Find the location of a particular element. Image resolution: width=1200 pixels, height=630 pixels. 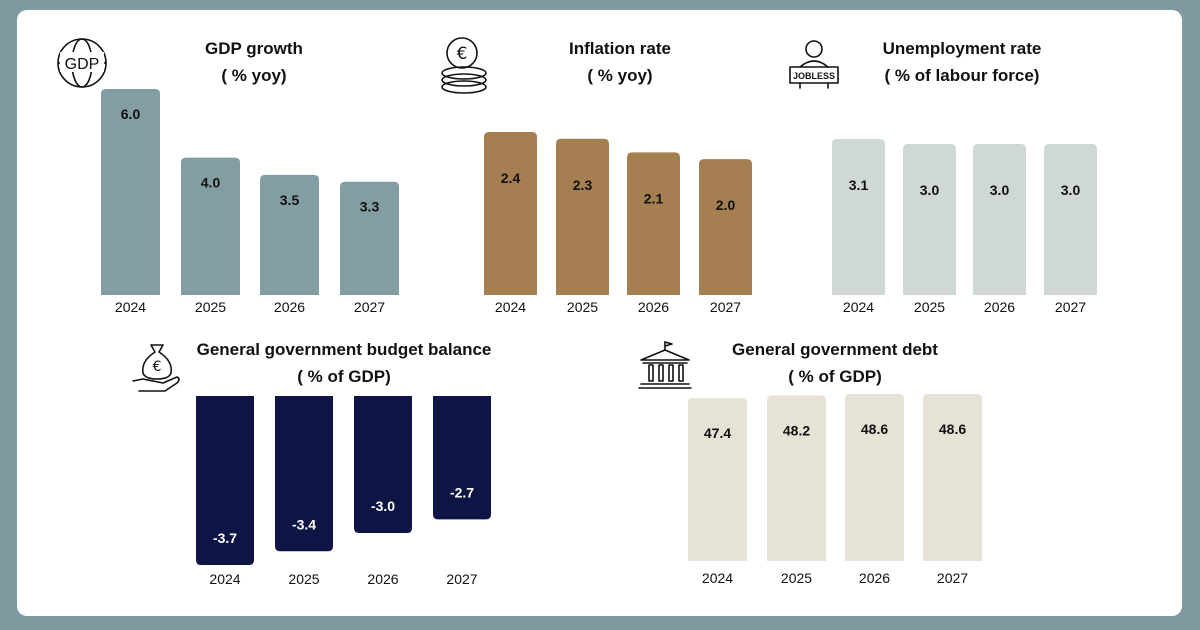

icon-label: GDP is located at coordinates (82, 64).